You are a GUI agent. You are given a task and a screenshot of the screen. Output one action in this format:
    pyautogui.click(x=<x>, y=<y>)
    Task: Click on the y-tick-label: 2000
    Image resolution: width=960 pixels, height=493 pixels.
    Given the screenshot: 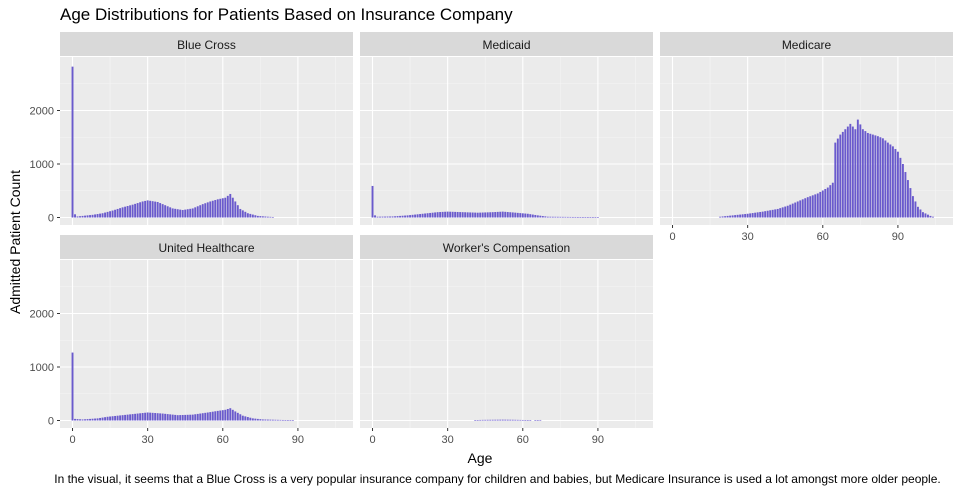 What is the action you would take?
    pyautogui.click(x=42, y=315)
    